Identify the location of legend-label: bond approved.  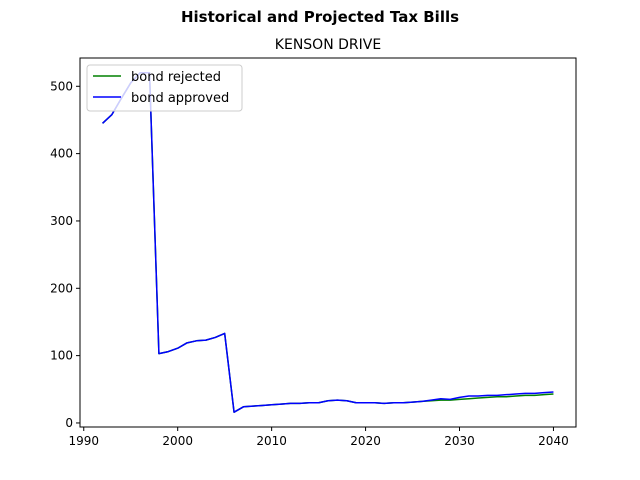
(180, 98).